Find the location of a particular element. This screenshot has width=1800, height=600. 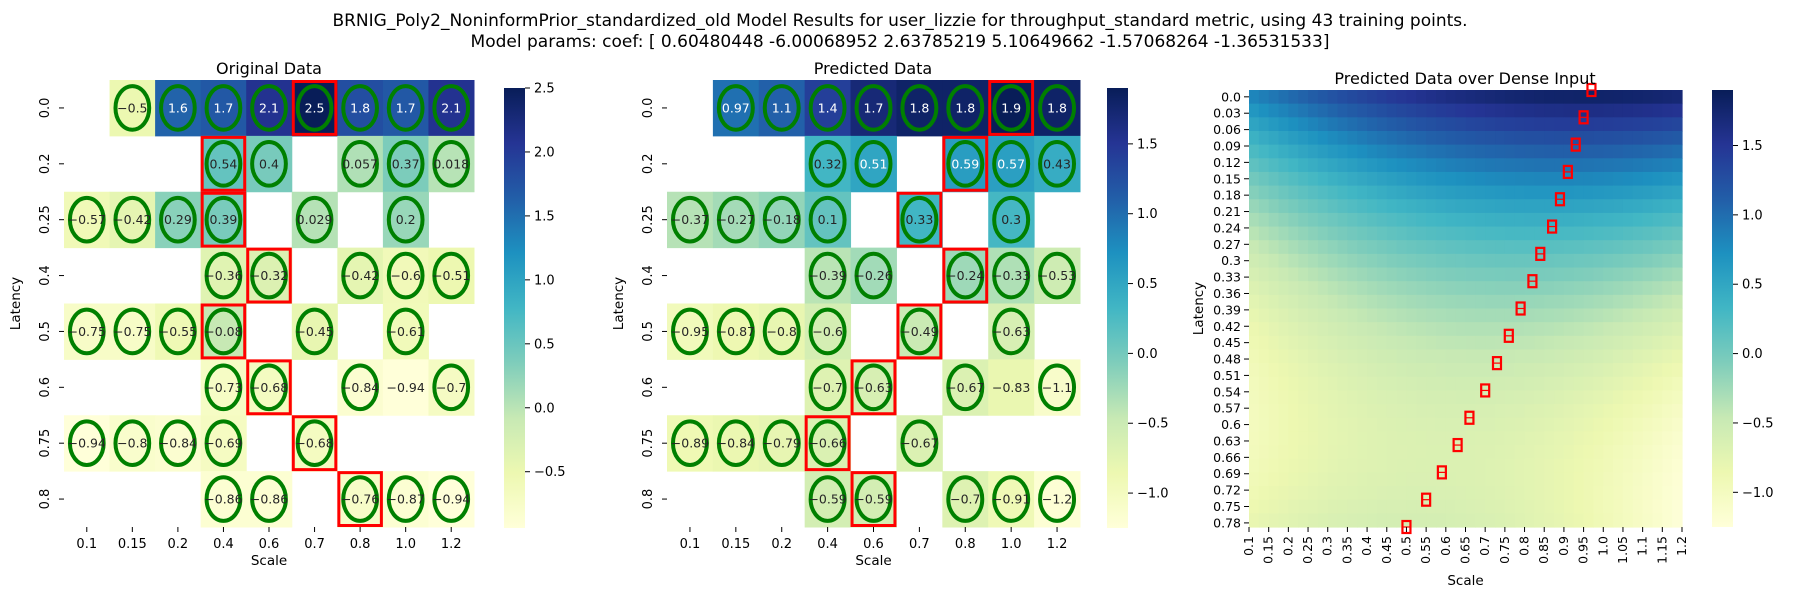

cell-value-label: −0.86 is located at coordinates (223, 499).